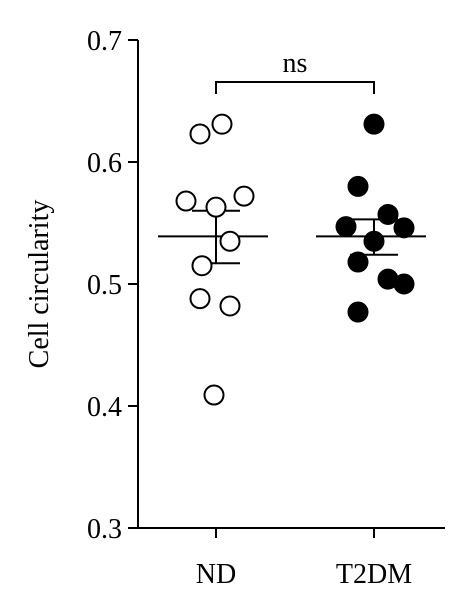 The height and width of the screenshot is (610, 475). I want to click on y-tick-label: 0.3, so click(104, 529).